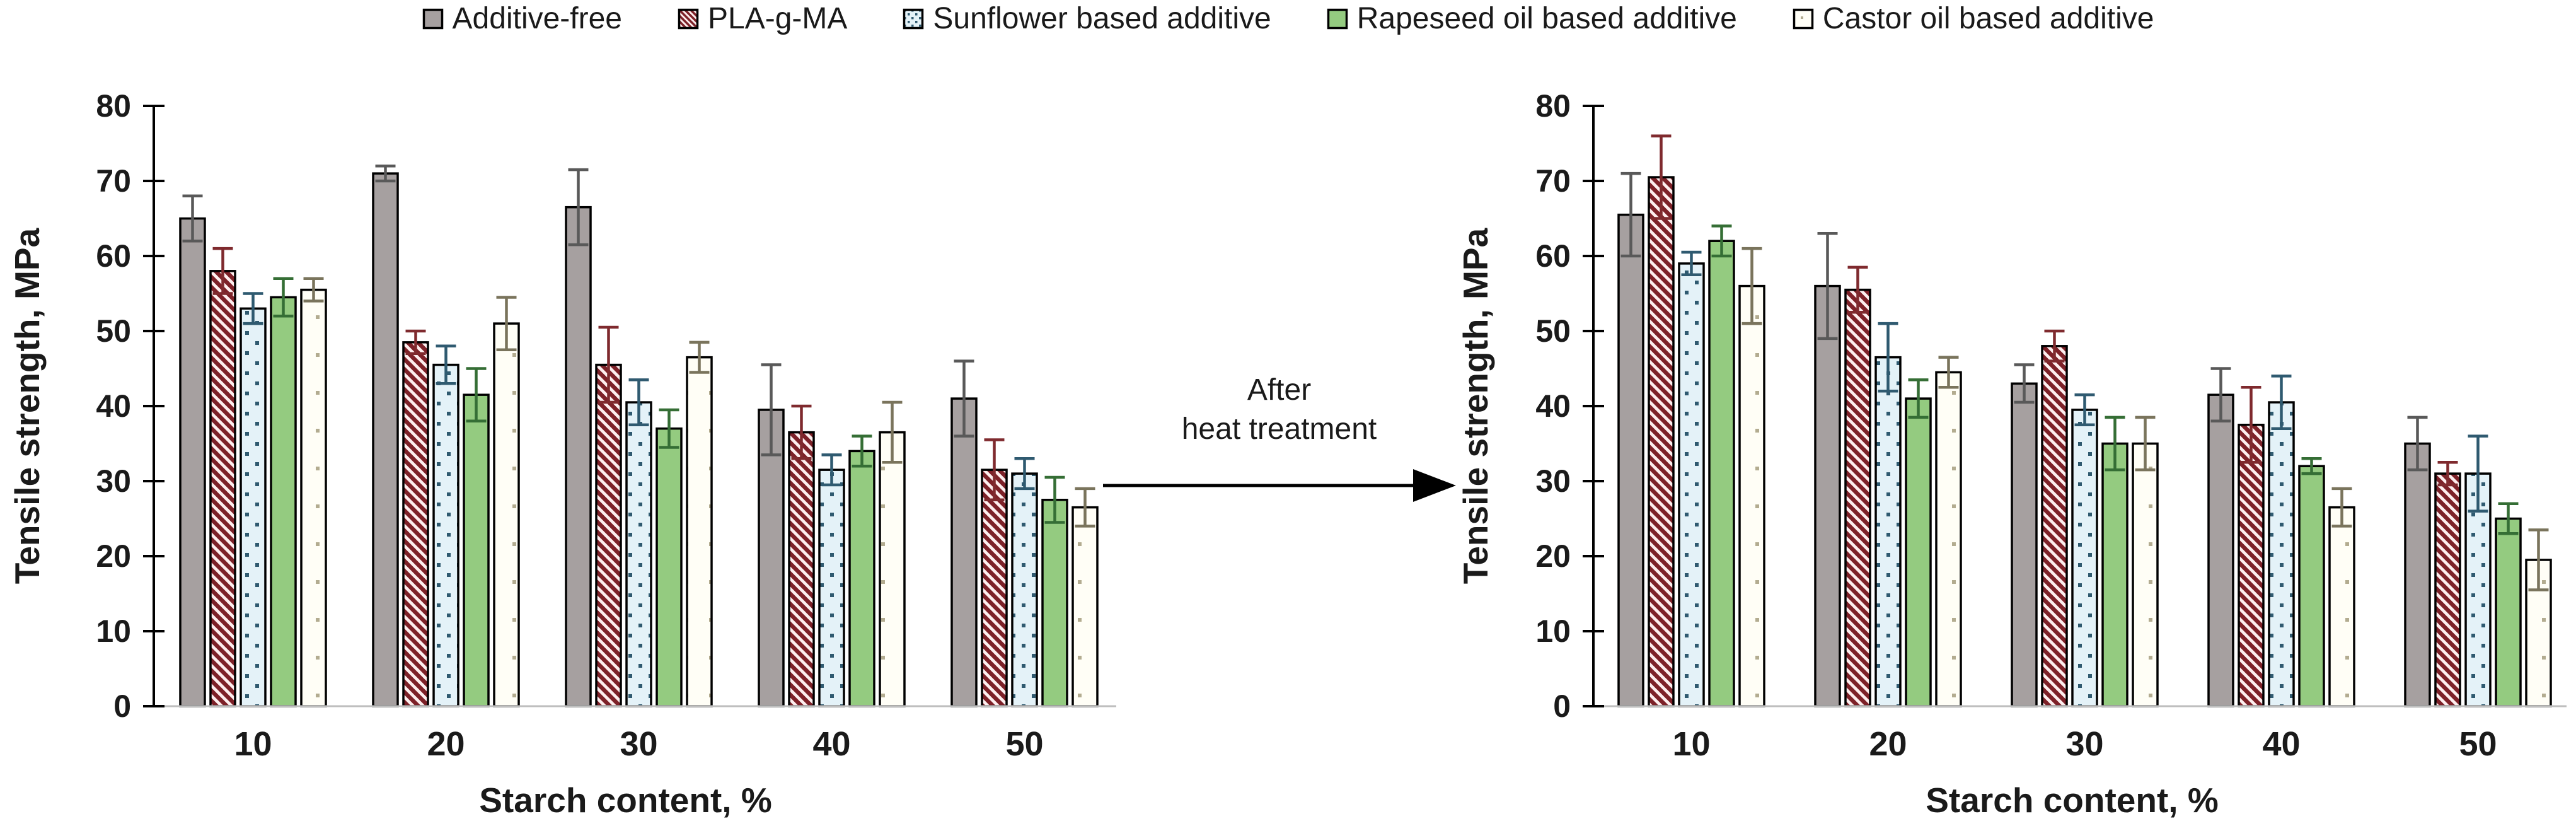  What do you see at coordinates (522, 19) in the screenshot?
I see `legend-item-additive-free: Additive-free` at bounding box center [522, 19].